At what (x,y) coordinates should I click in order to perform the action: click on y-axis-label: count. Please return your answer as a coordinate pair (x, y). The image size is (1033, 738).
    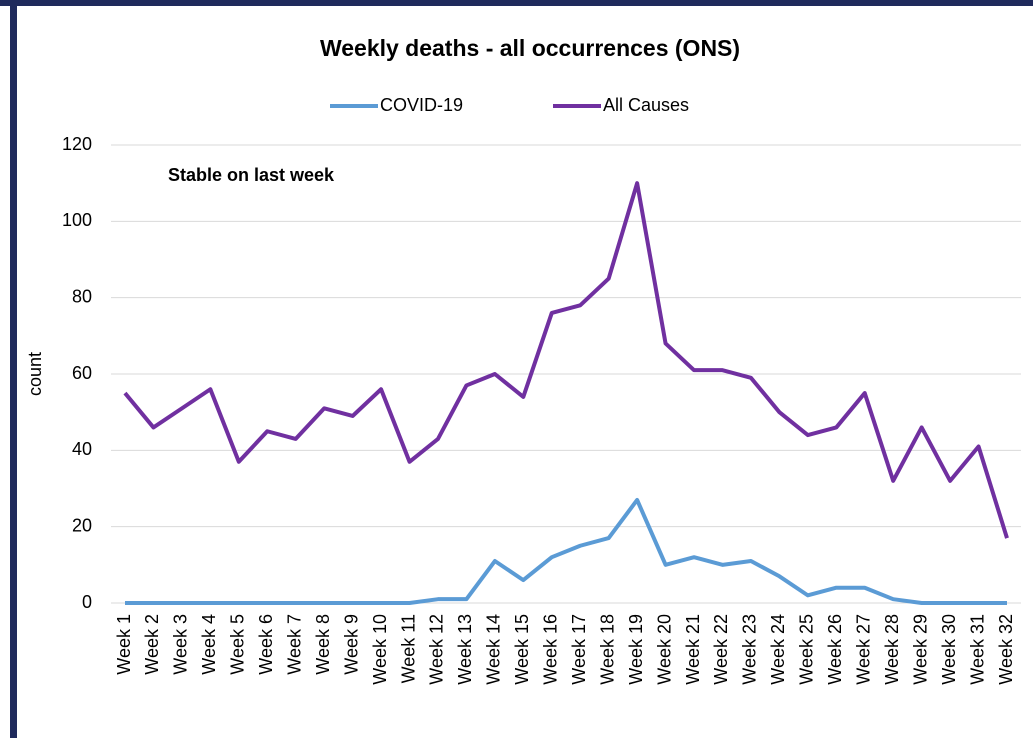
    Looking at the image, I should click on (35, 374).